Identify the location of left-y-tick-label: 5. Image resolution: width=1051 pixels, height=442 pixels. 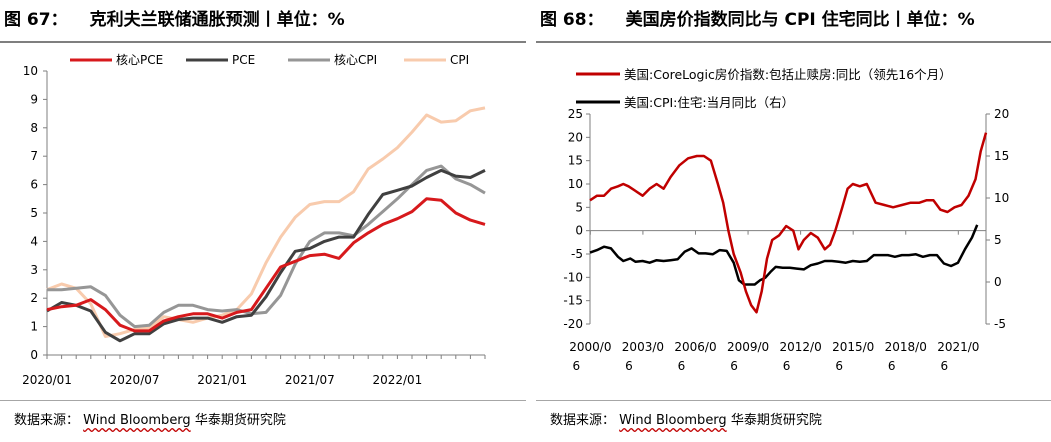
(579, 207).